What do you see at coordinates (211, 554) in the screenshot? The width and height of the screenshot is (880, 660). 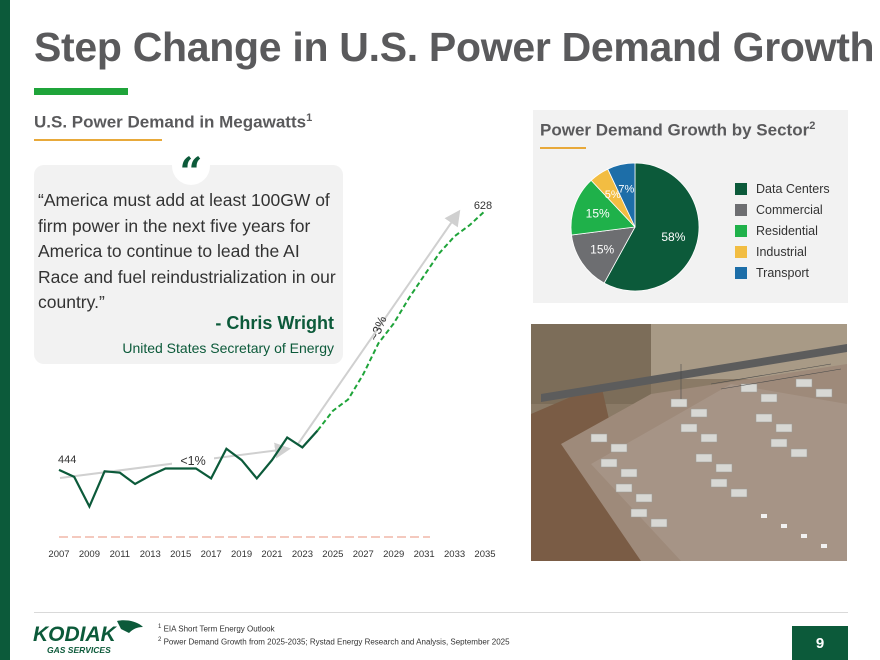 I see `x-tick-label: 2017` at bounding box center [211, 554].